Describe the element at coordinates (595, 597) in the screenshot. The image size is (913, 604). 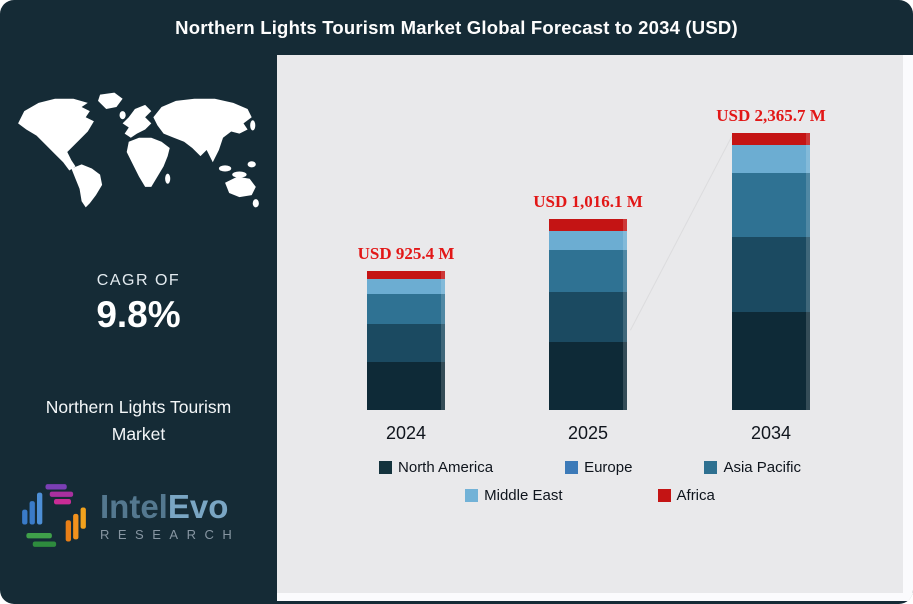
I see `frame-bottom` at that location.